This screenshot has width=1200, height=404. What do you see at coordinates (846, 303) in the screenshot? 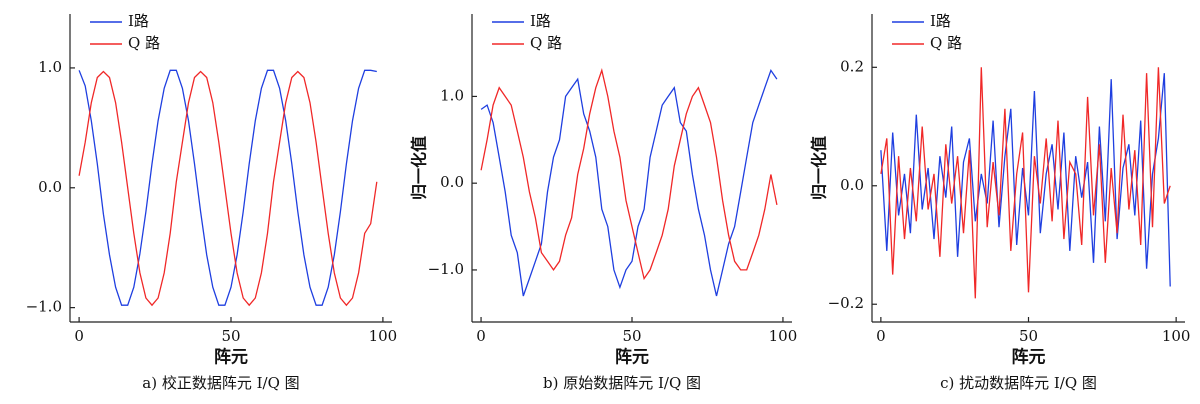
I see `y-tick-label: −0.2` at bounding box center [846, 303].